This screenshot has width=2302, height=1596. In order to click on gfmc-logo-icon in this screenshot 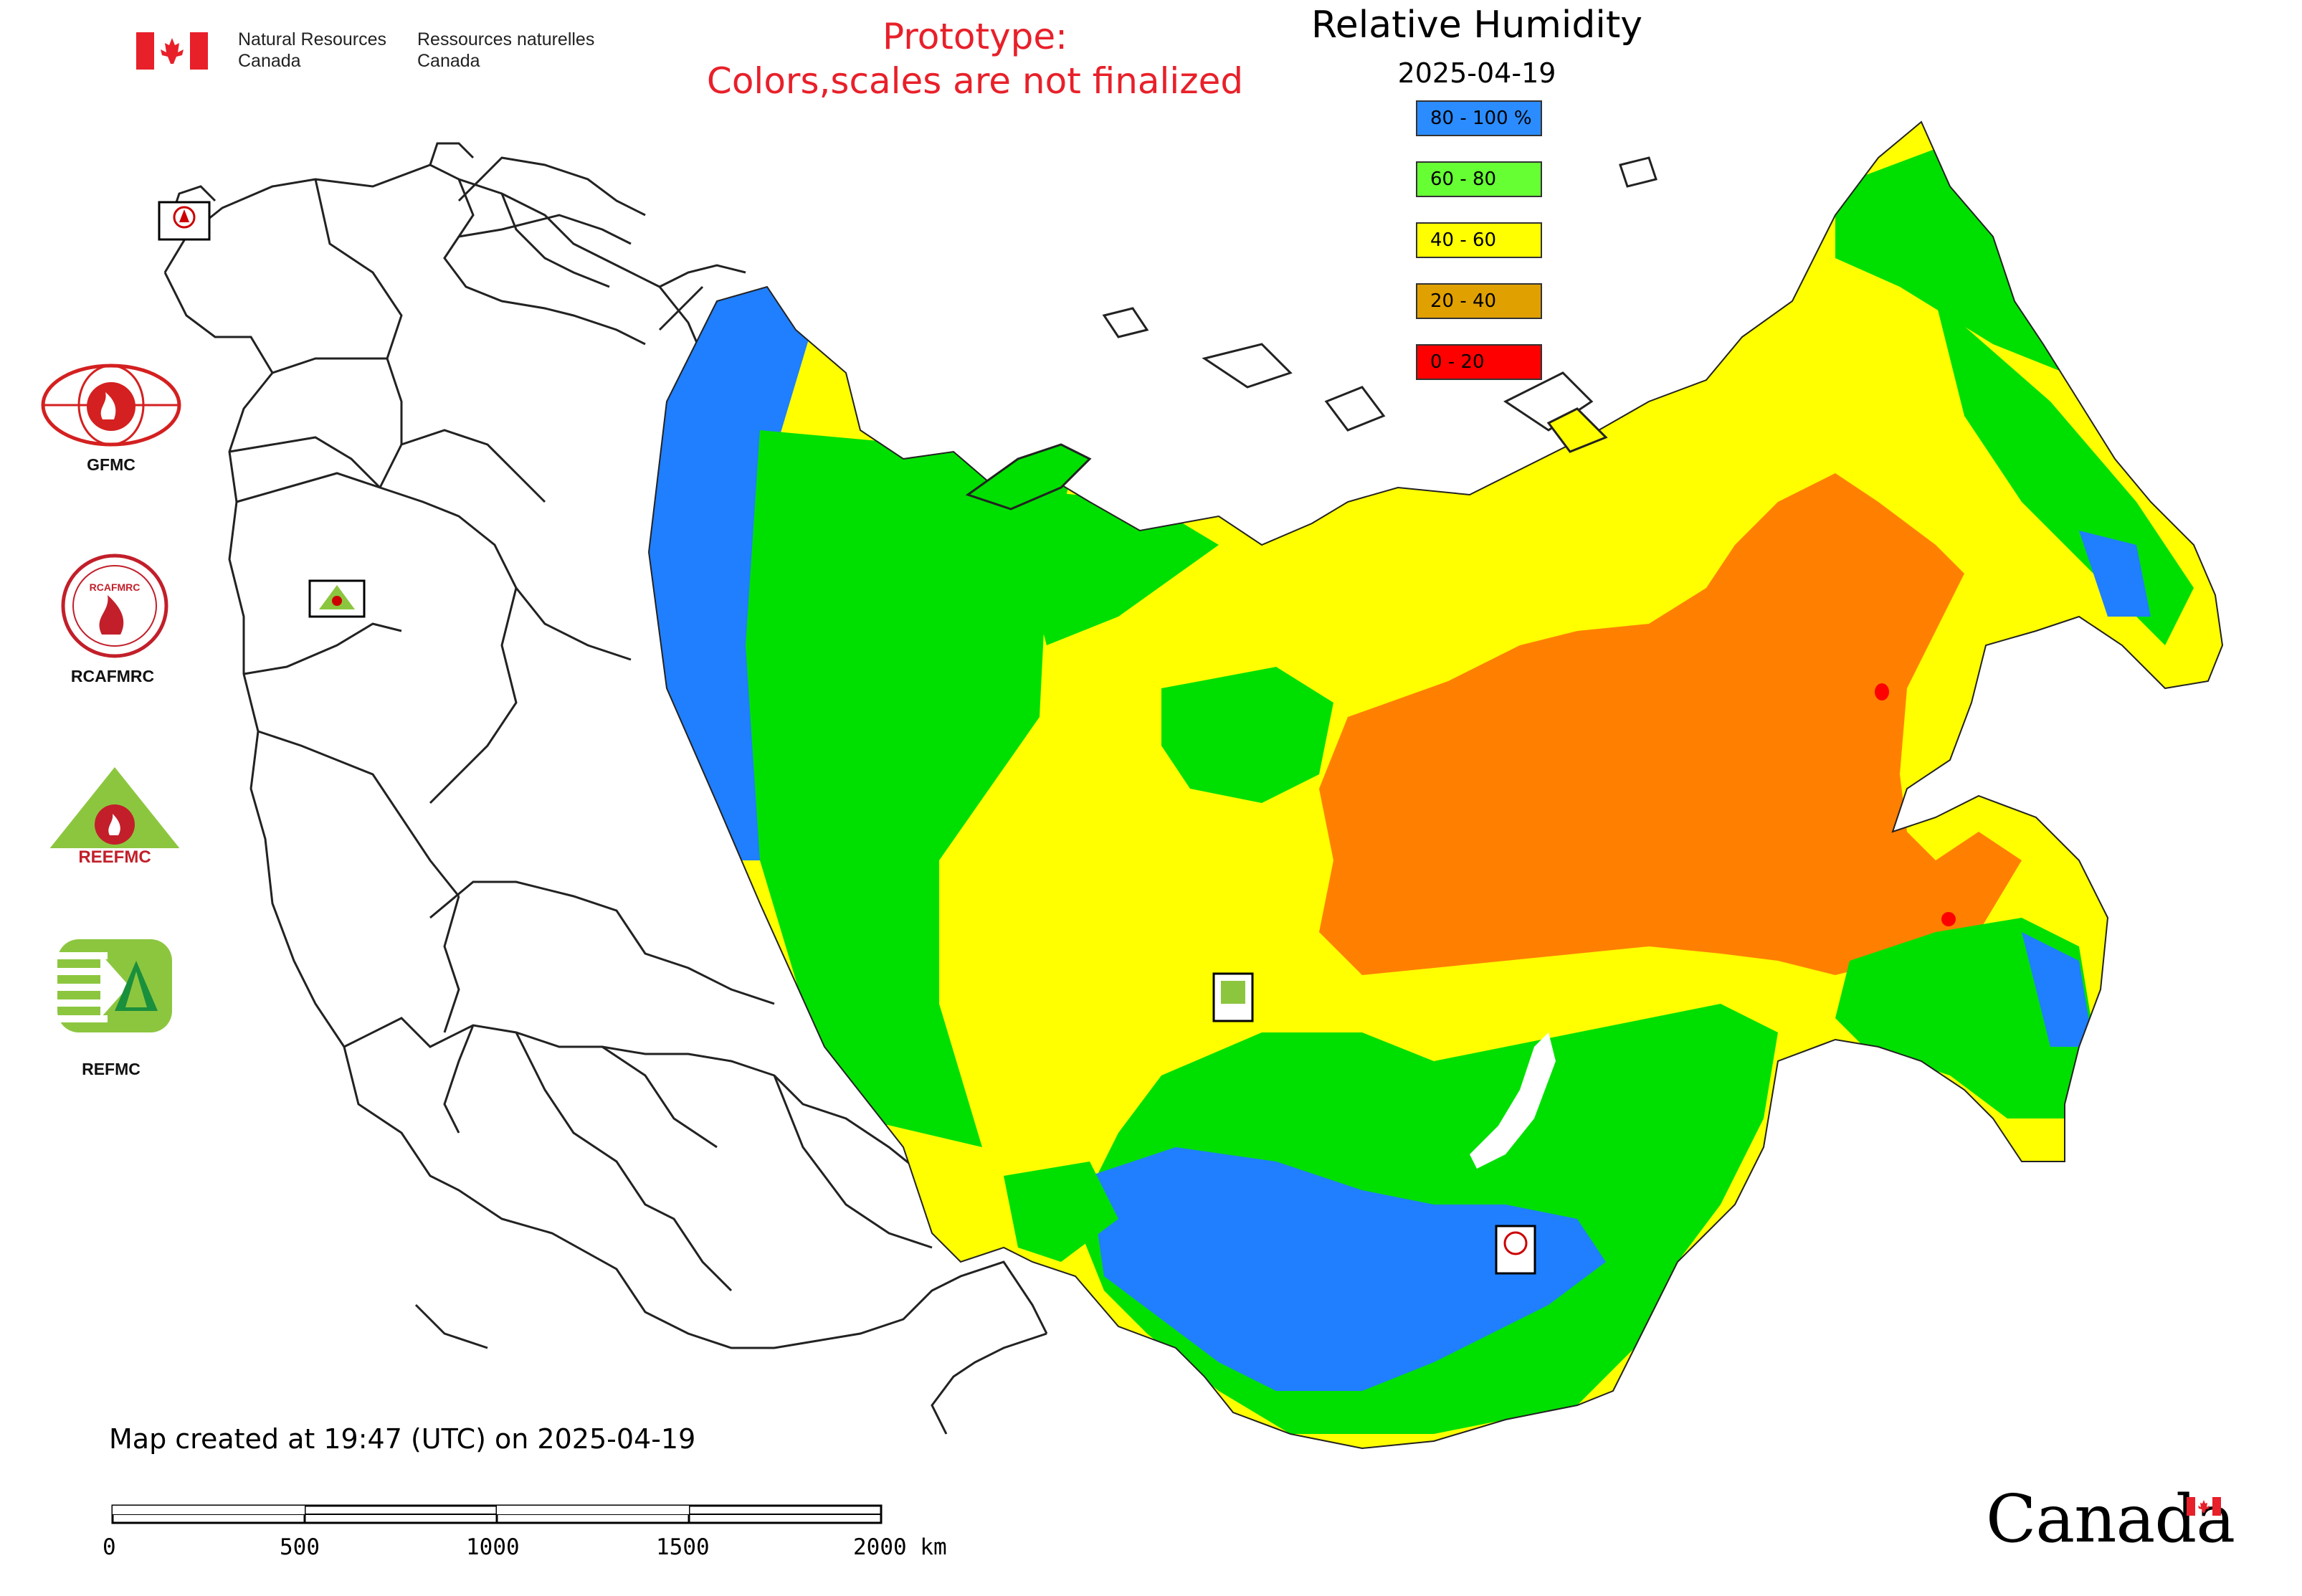, I will do `click(111, 406)`.